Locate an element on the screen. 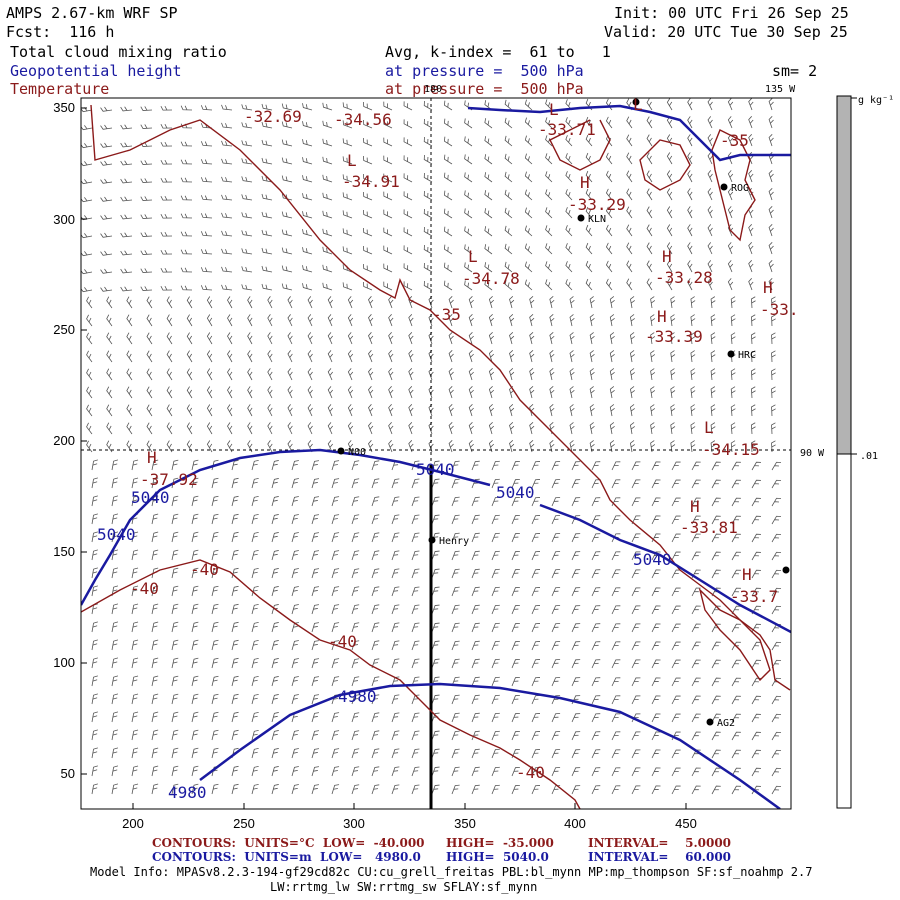 This screenshot has width=900, height=900. height-contour-north is located at coordinates (629, 133).